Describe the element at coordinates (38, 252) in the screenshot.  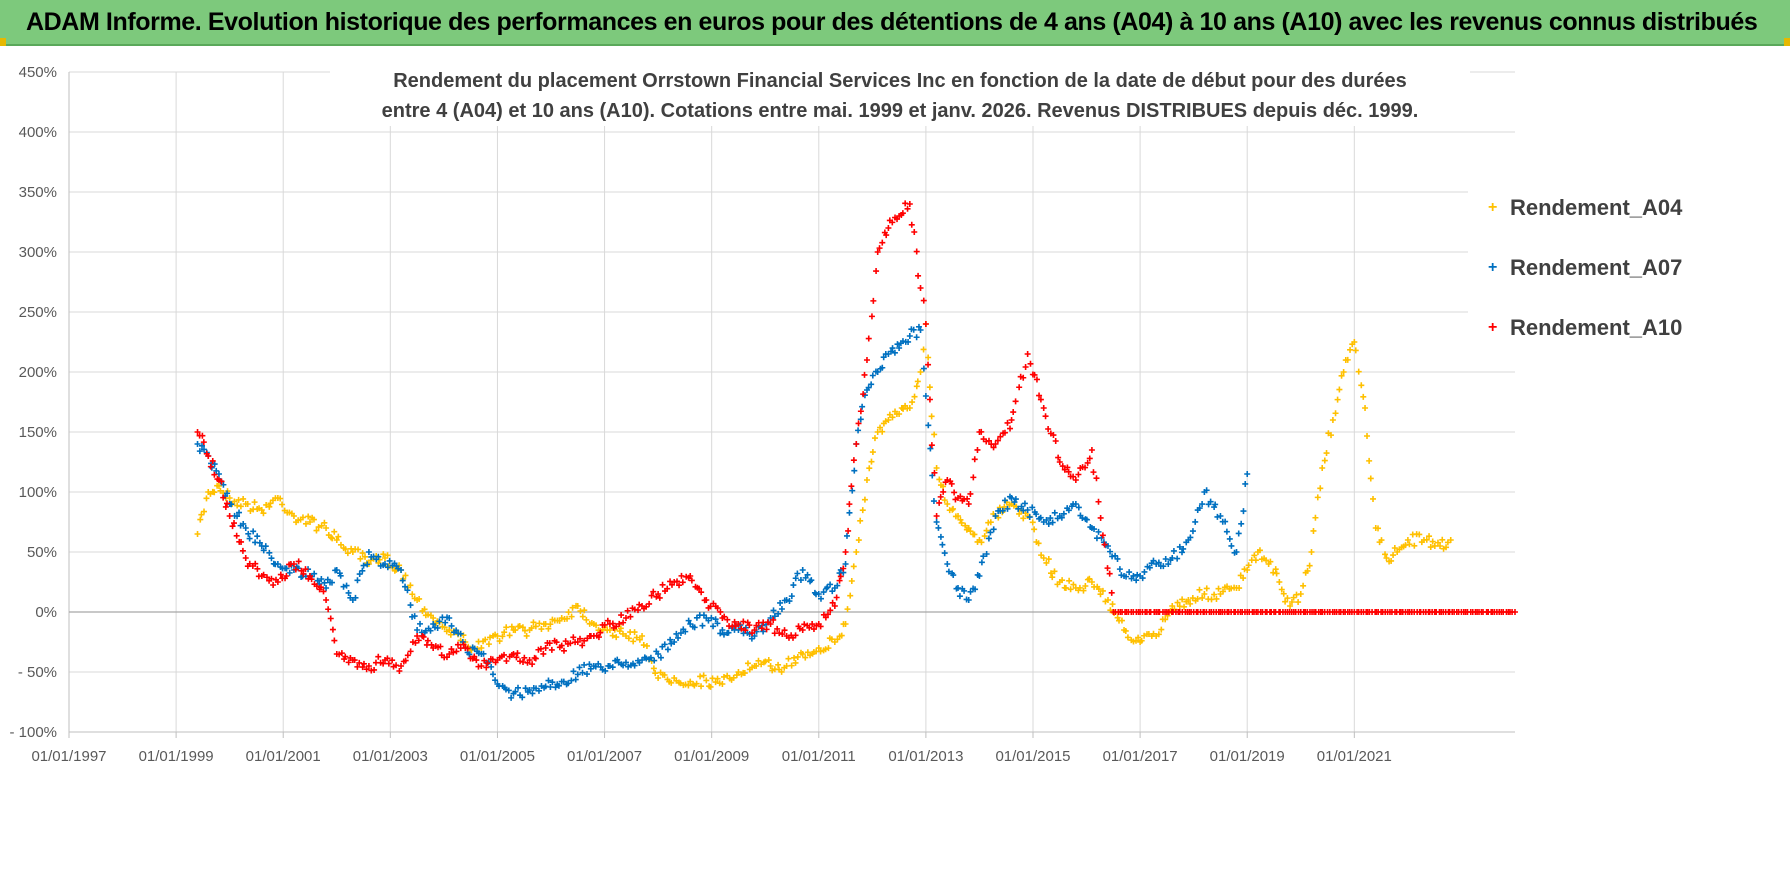
I see `y-tick-label: 300%` at that location.